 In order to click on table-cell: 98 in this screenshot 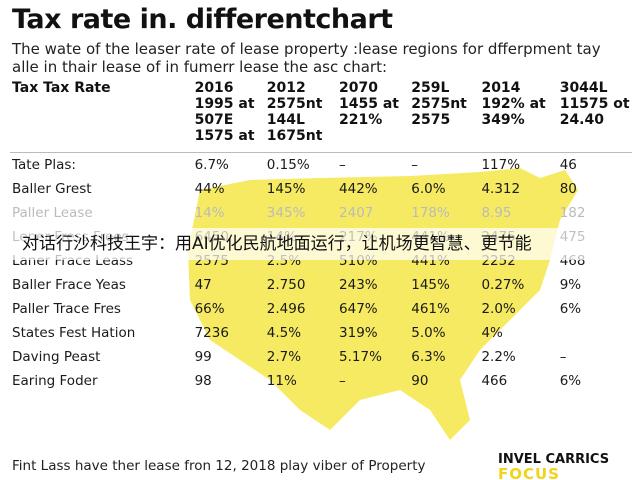, I will do `click(203, 381)`.